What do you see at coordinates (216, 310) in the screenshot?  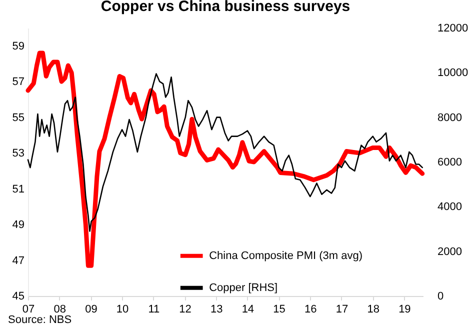 I see `x-tick-label: 13` at bounding box center [216, 310].